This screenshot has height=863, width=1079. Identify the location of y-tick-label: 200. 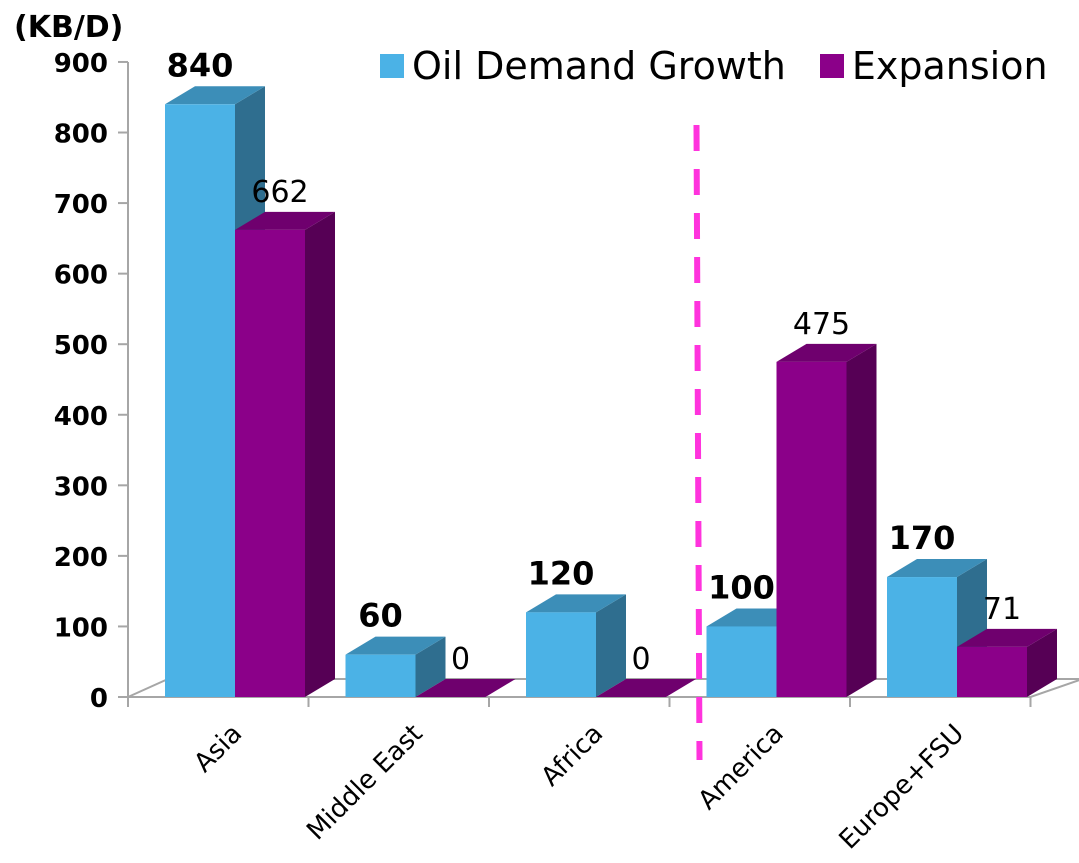
(81, 558).